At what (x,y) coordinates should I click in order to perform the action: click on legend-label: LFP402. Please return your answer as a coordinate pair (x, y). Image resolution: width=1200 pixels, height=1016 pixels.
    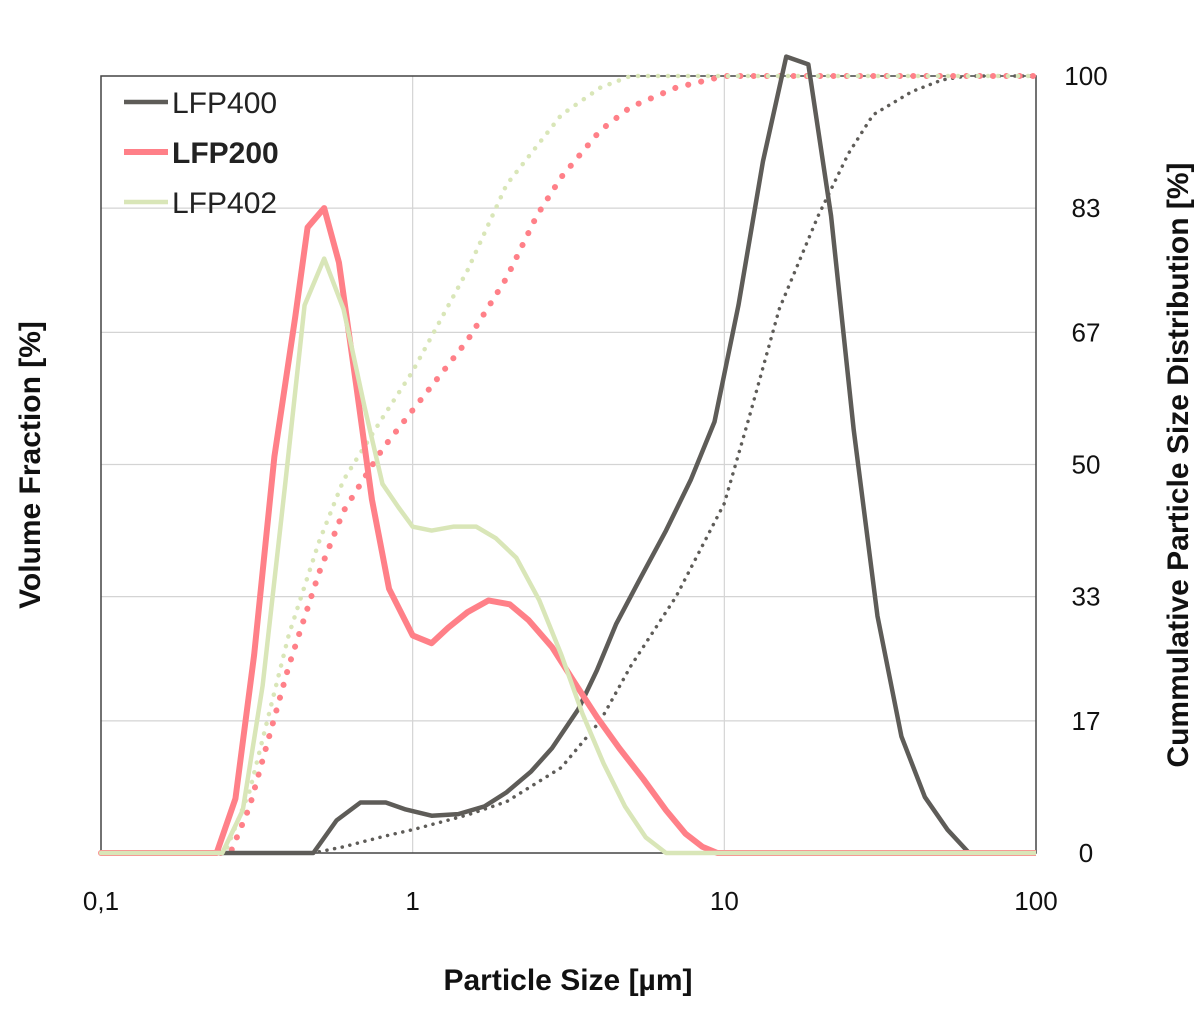
    Looking at the image, I should click on (224, 203).